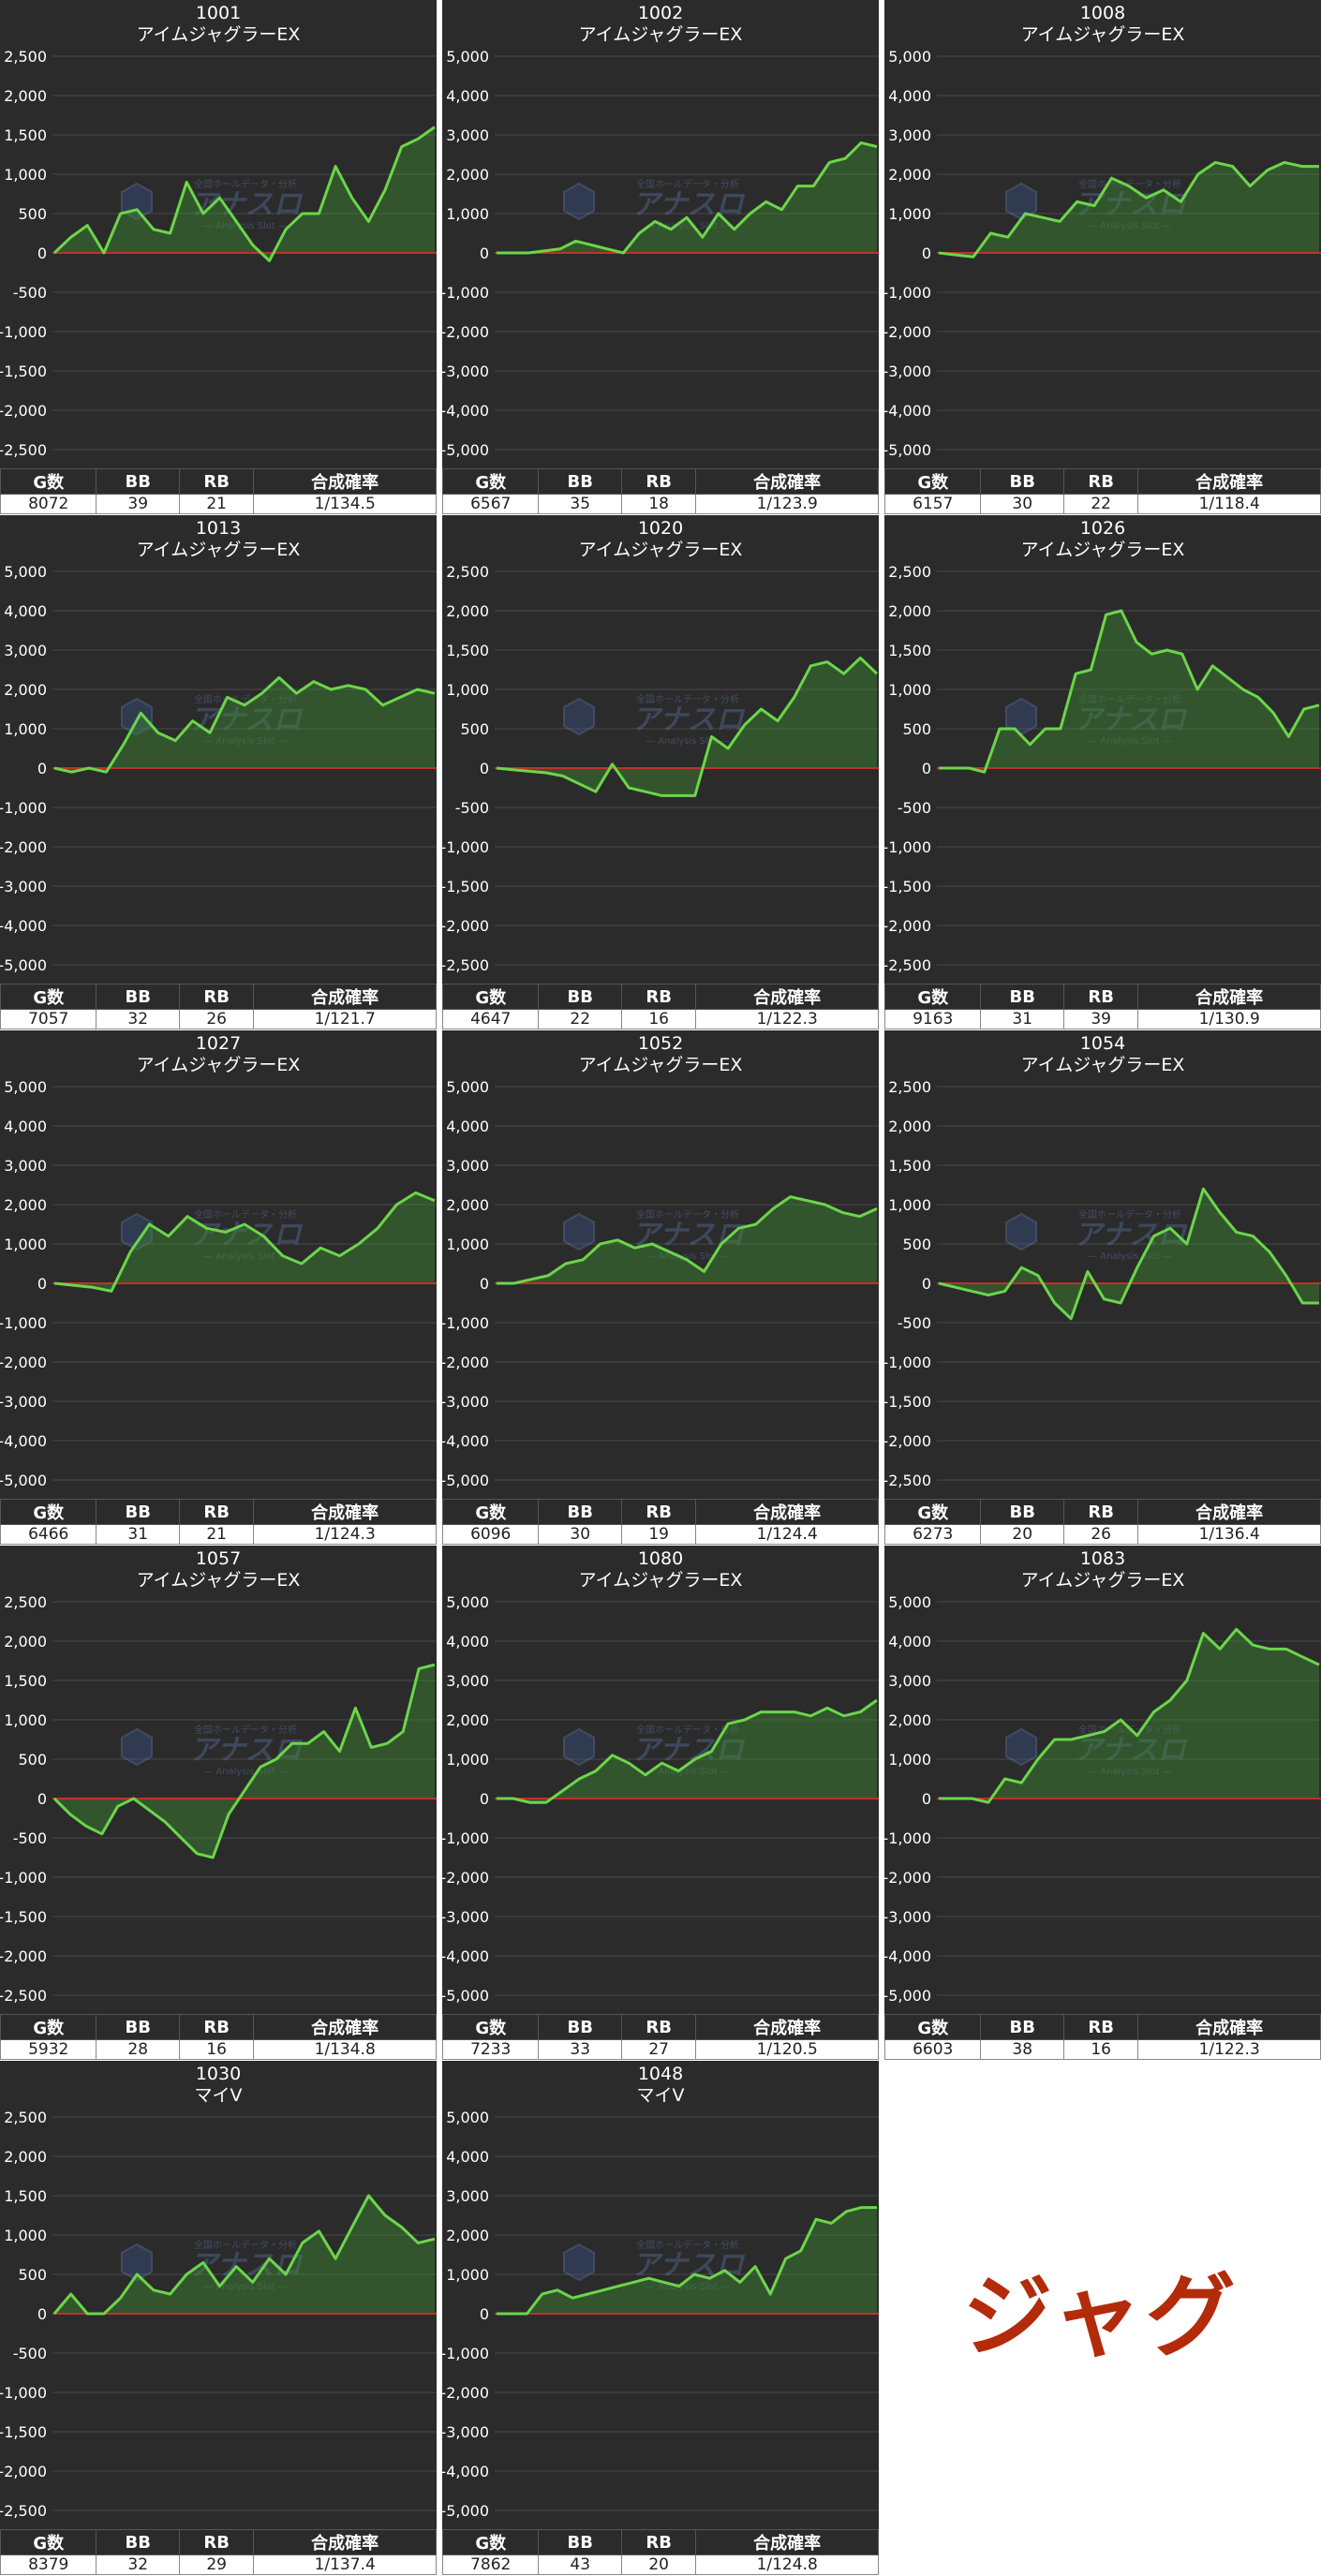 The width and height of the screenshot is (1321, 2576). I want to click on machine-number: 1008, so click(1102, 13).